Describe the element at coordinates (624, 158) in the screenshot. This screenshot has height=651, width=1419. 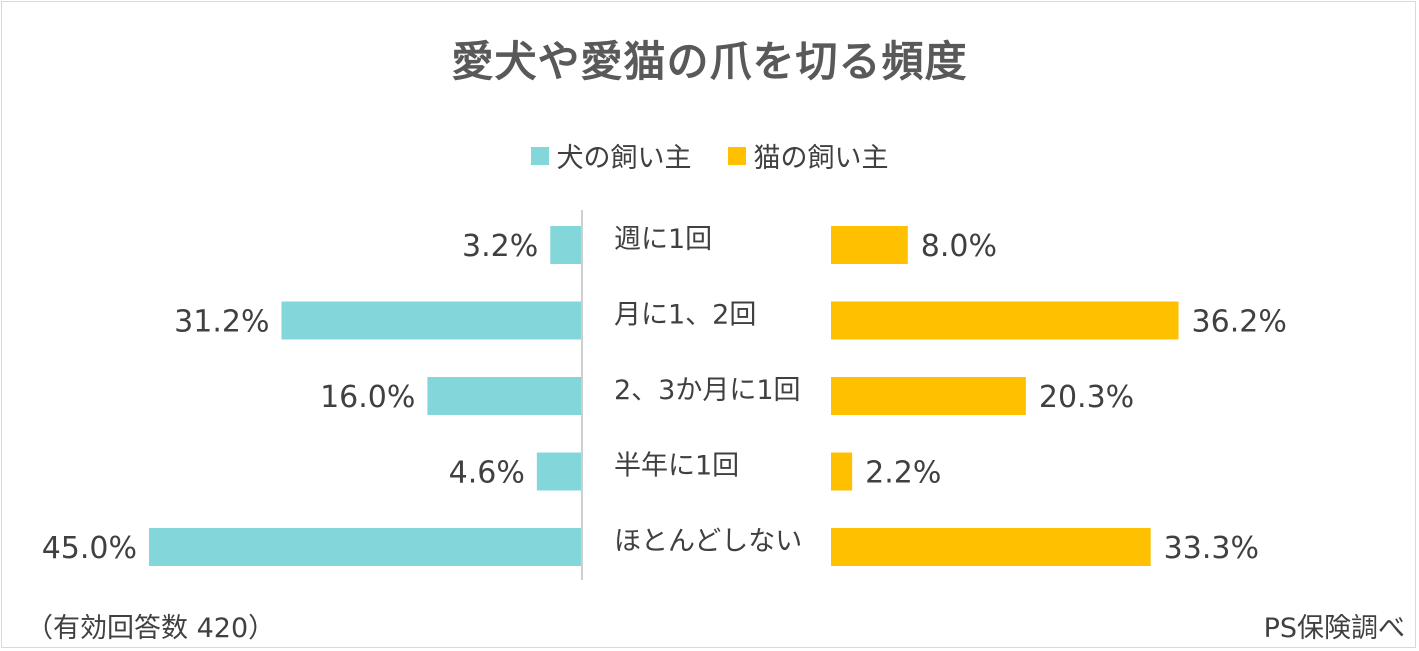
I see `legend-label-dog: 犬の飼い主` at that location.